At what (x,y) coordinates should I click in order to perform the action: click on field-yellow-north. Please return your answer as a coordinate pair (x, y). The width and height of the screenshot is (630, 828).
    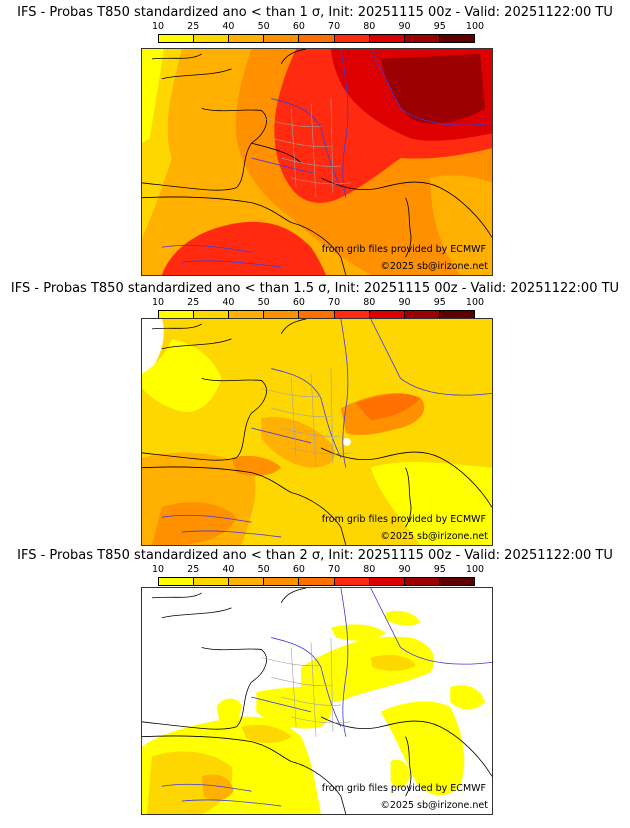
    Looking at the image, I should click on (358, 632).